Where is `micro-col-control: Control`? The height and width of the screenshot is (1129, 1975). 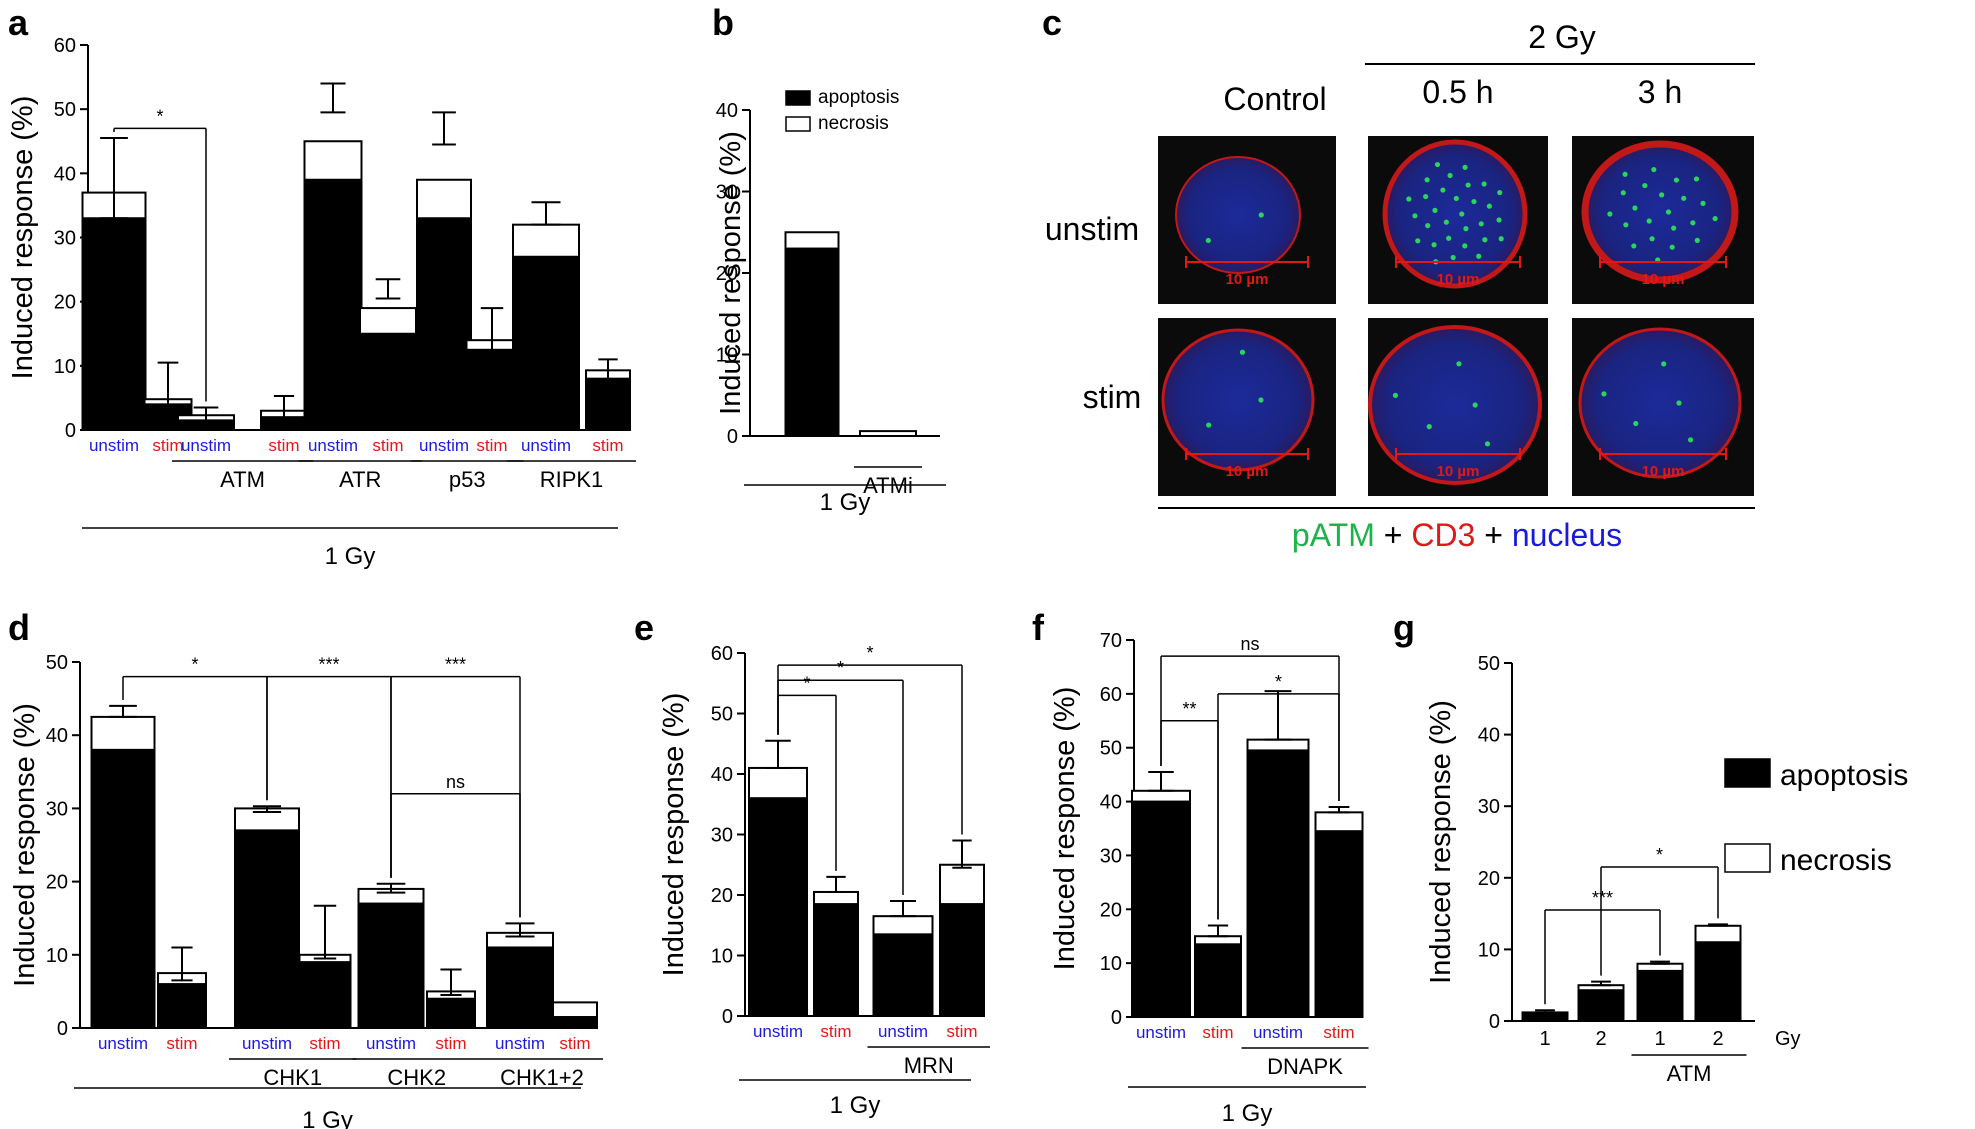
micro-col-control: Control is located at coordinates (1274, 99).